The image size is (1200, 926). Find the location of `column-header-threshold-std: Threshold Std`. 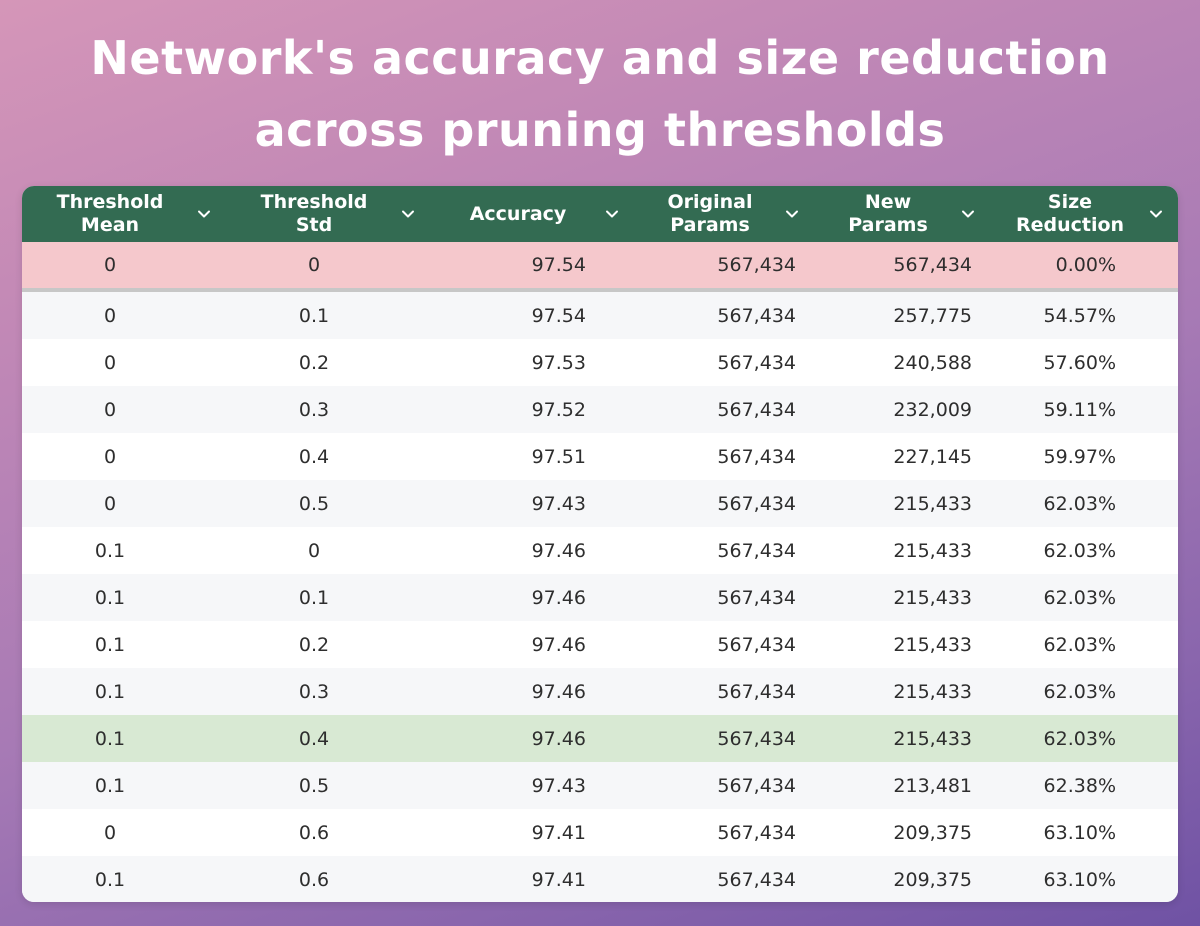

column-header-threshold-std: Threshold Std is located at coordinates (328, 214).